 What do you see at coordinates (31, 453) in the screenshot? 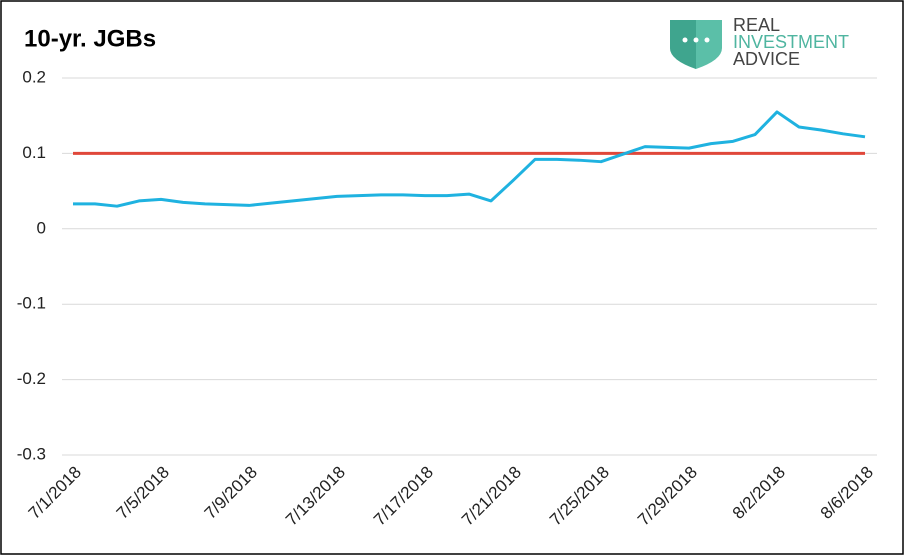
I see `y-tick-label: -0.3` at bounding box center [31, 453].